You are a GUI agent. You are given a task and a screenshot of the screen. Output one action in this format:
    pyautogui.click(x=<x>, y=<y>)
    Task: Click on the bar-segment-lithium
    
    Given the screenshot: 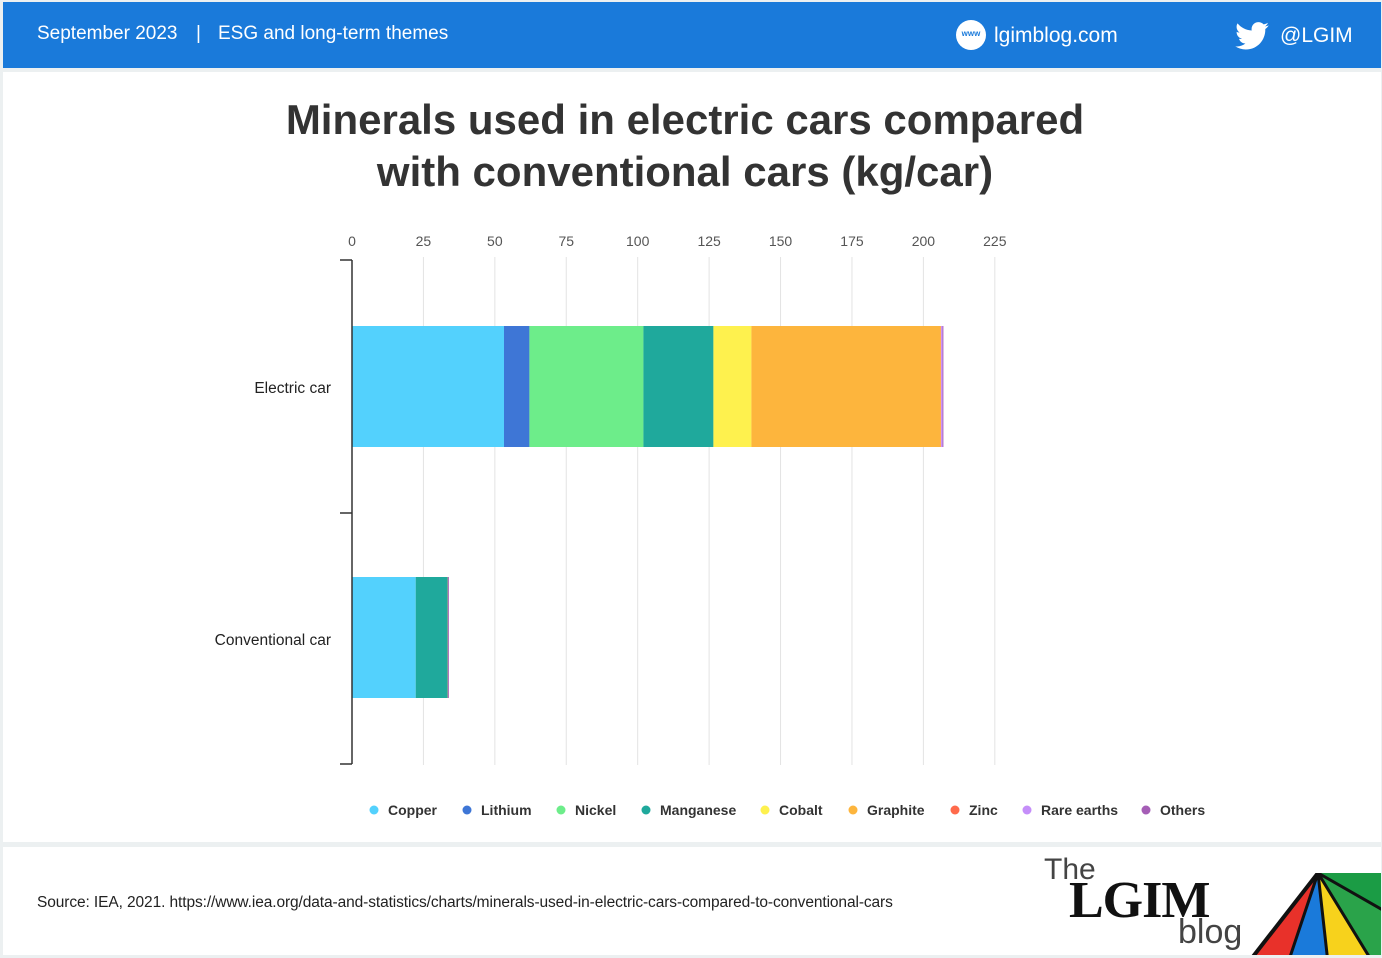 What is the action you would take?
    pyautogui.click(x=516, y=386)
    